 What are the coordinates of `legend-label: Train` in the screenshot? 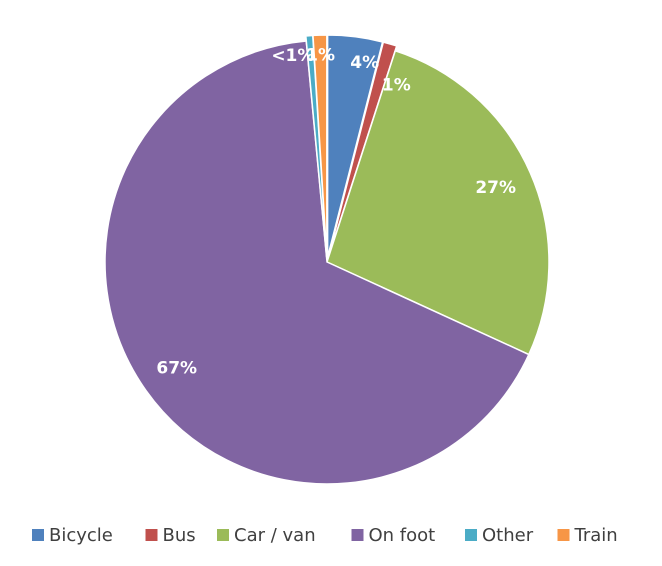 It's located at (596, 535).